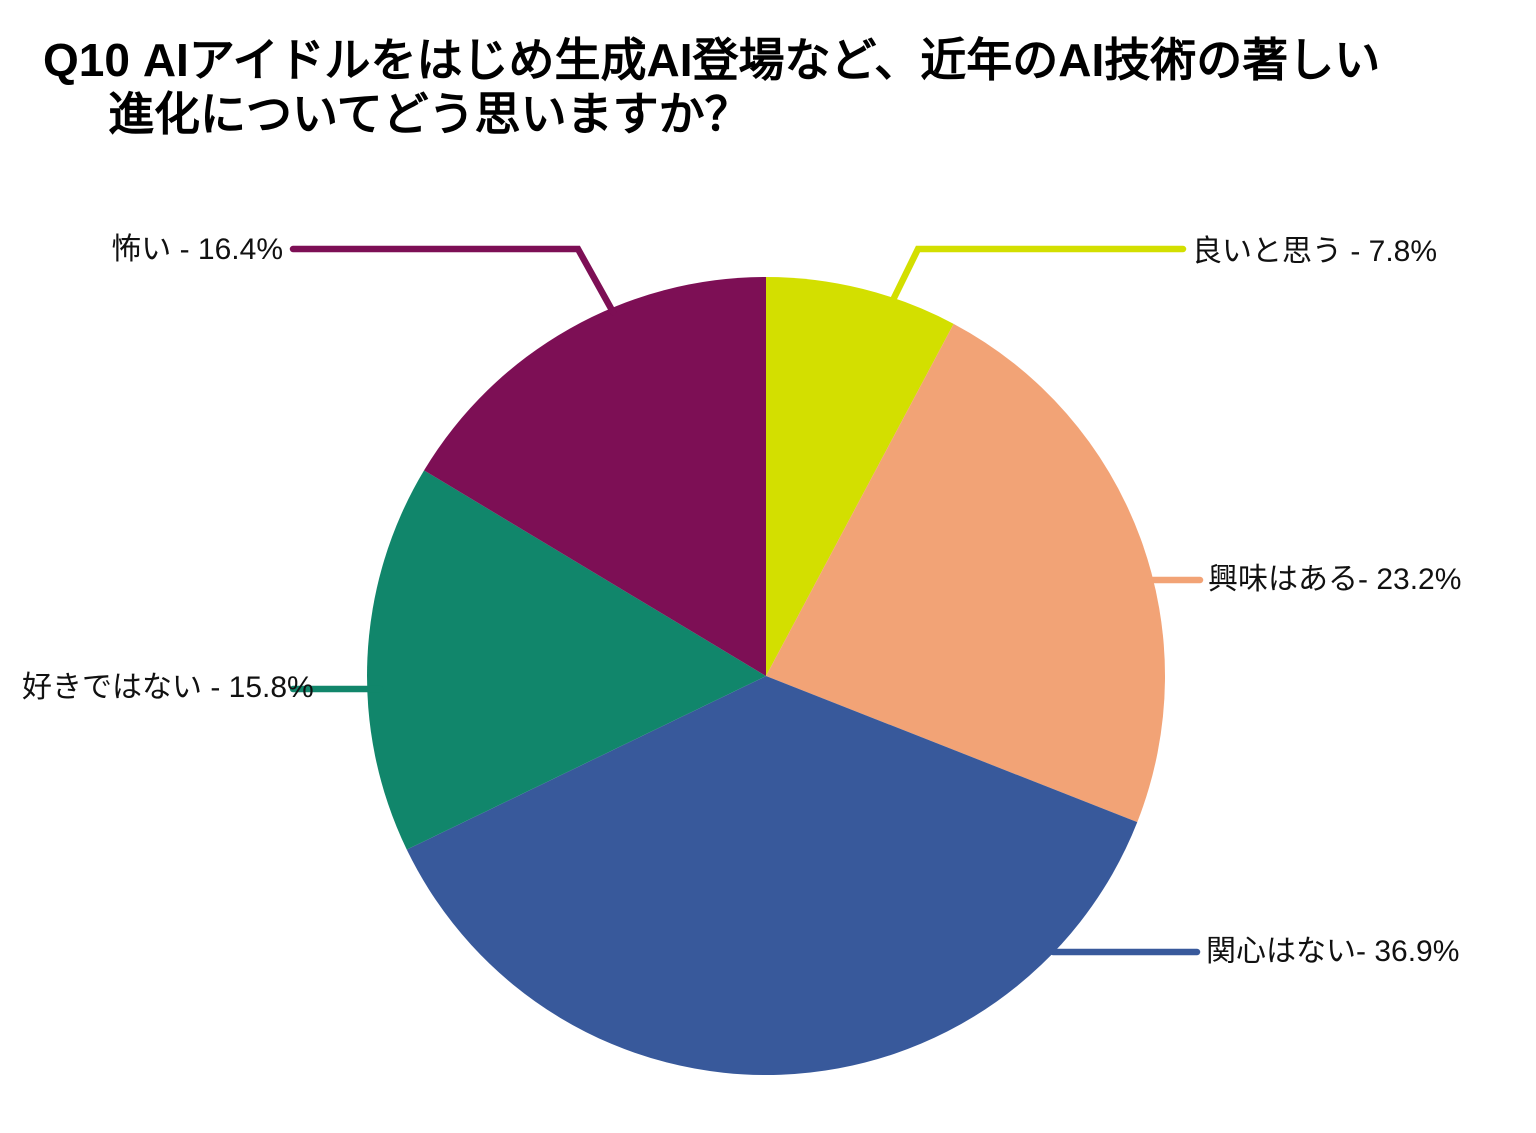 The height and width of the screenshot is (1133, 1536). What do you see at coordinates (761, 60) in the screenshot?
I see `chart-title-text: AIアイドルをはじめ生成AI登場など、近年のAI技術の著しい` at bounding box center [761, 60].